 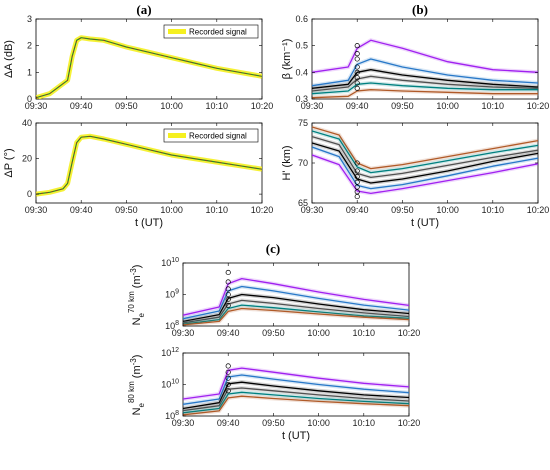 What do you see at coordinates (29, 99) in the screenshot?
I see `y-tick-label: 0` at bounding box center [29, 99].